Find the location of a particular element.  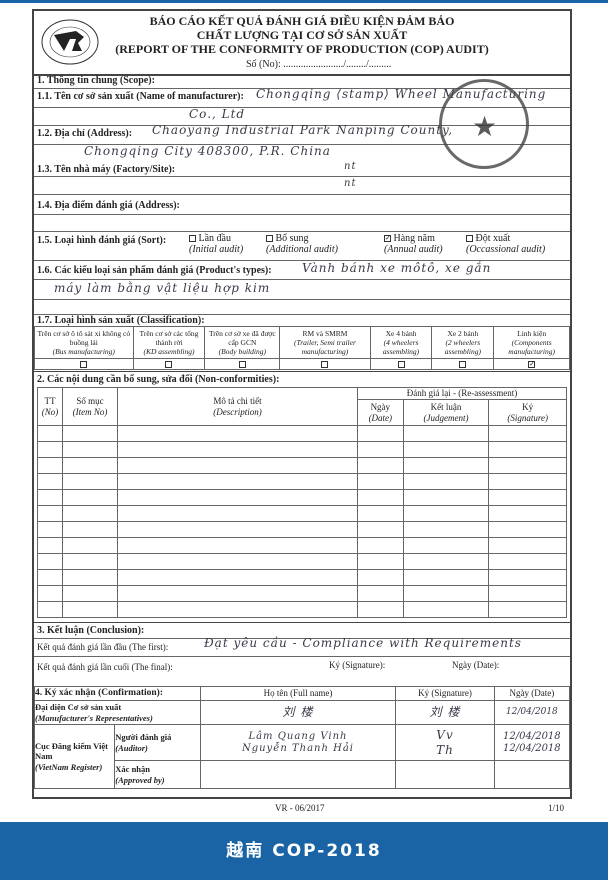

company-seal-stamp: ★ is located at coordinates (484, 124).